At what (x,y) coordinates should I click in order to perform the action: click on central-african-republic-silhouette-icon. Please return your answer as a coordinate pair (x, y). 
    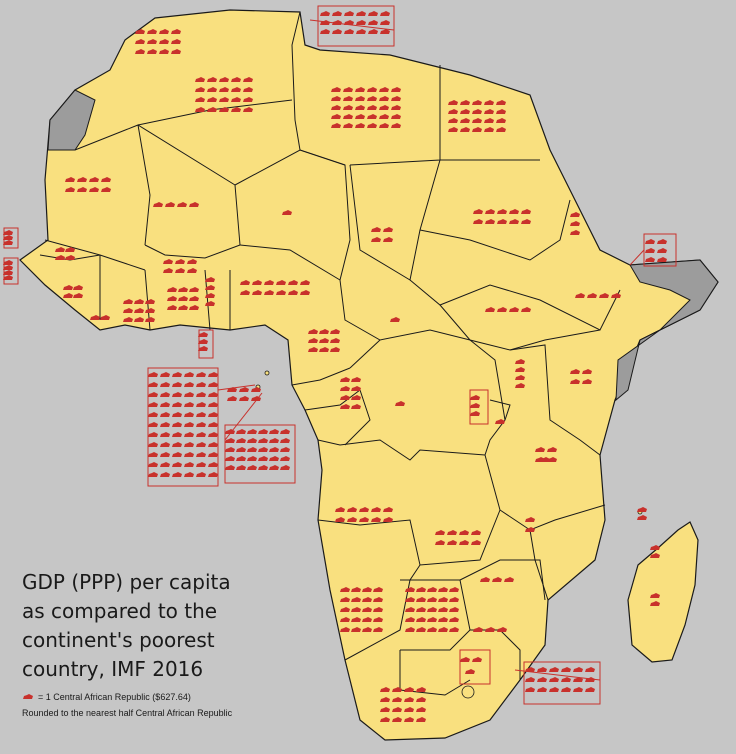
    Looking at the image, I should click on (28, 696).